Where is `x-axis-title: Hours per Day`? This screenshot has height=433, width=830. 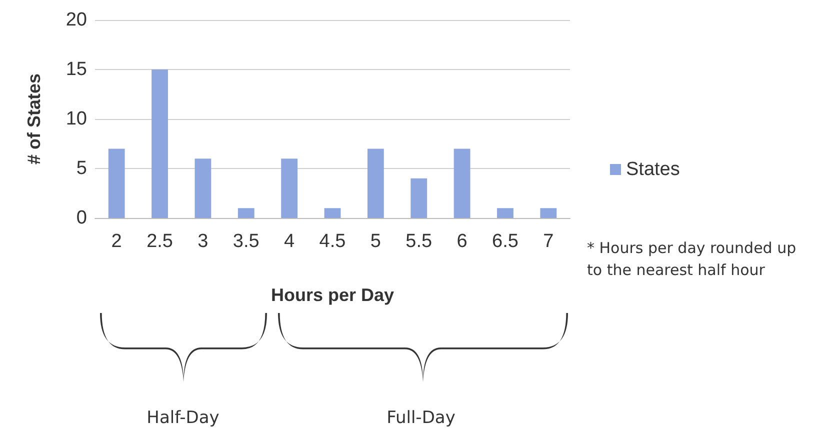
x-axis-title: Hours per Day is located at coordinates (332, 295).